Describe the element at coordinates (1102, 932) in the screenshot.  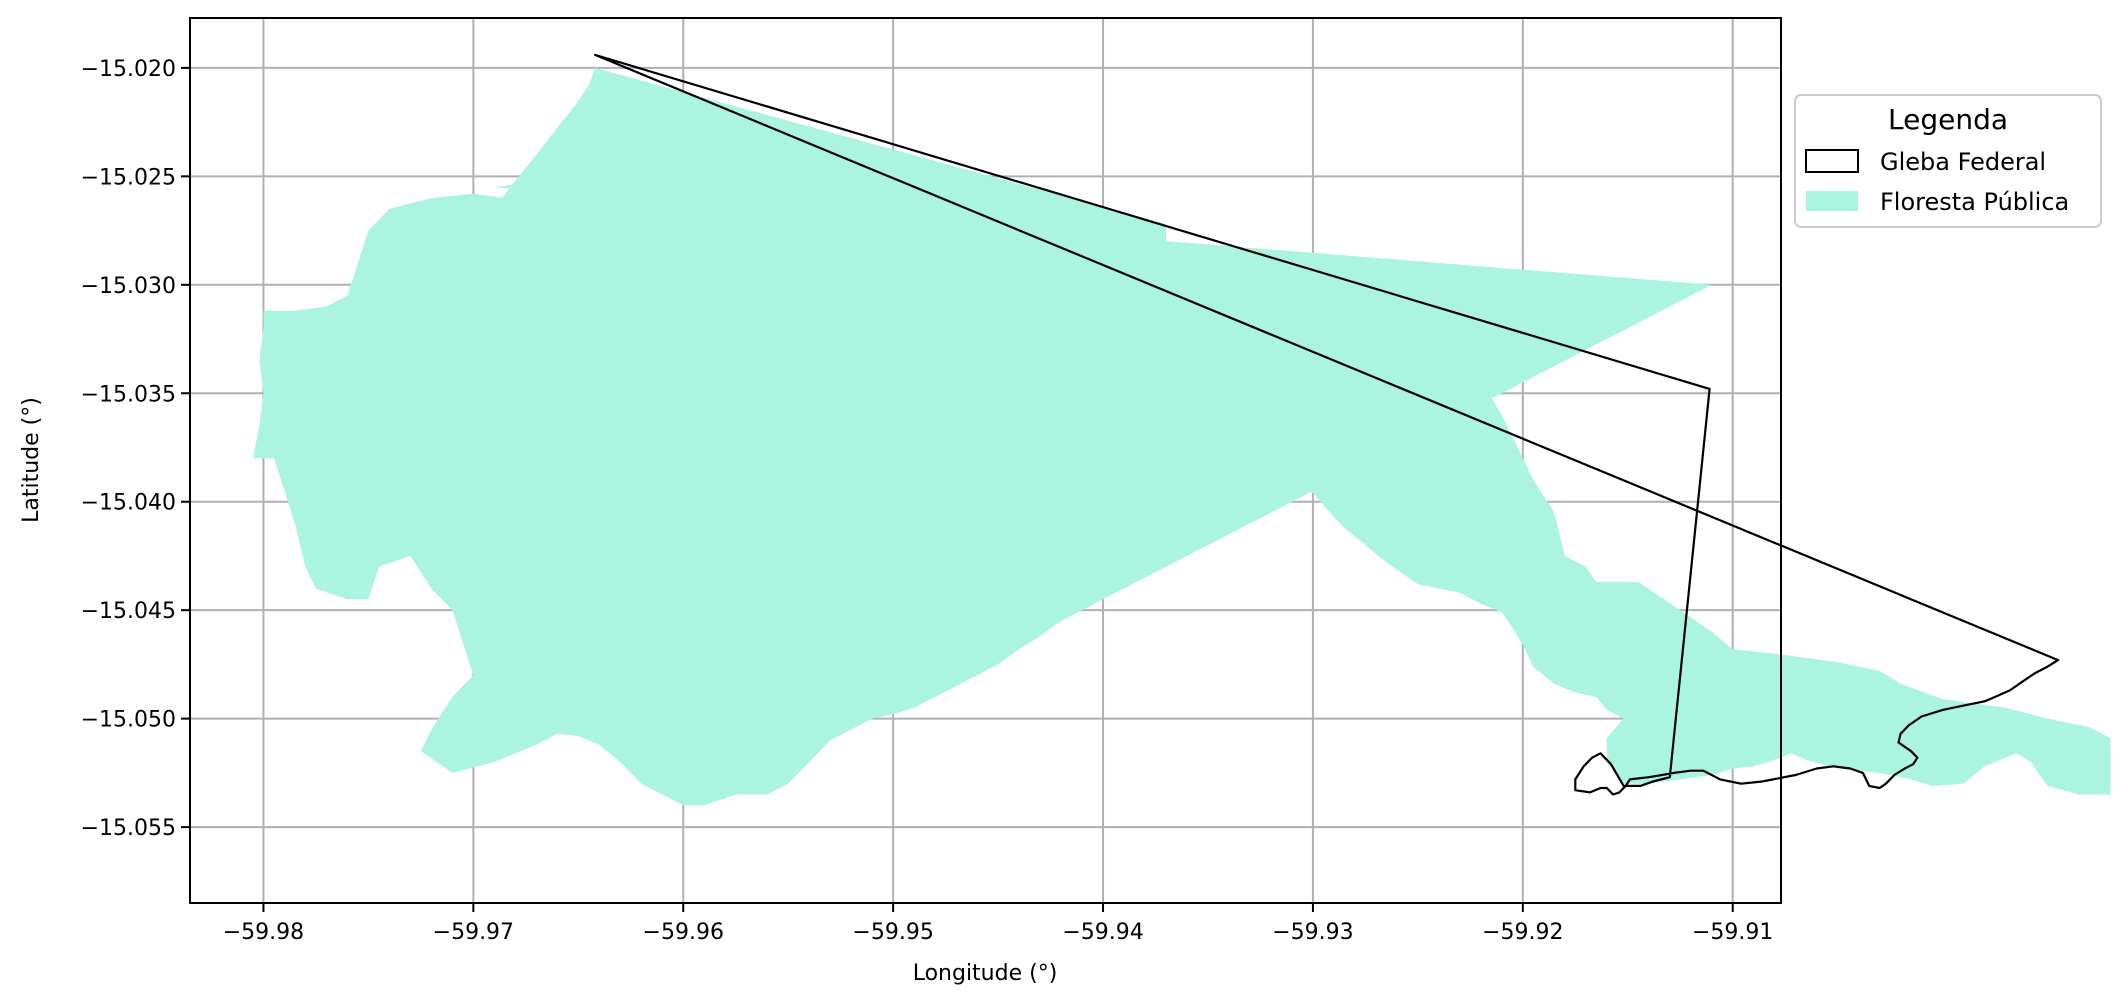
I see `x-tick-label-4: −59.94` at that location.